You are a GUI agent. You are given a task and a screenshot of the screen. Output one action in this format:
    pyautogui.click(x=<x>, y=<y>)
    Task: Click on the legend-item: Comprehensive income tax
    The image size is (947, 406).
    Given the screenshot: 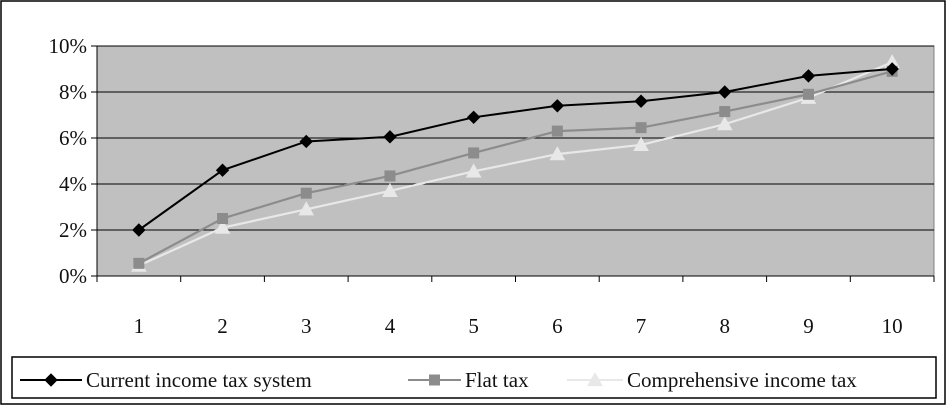 What is the action you would take?
    pyautogui.click(x=712, y=380)
    